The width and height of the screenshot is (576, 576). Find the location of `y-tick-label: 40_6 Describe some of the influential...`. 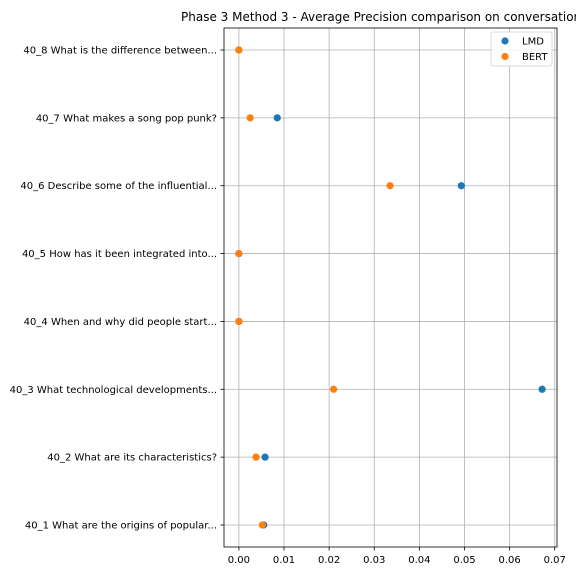

y-tick-label: 40_6 Describe some of the influential... is located at coordinates (118, 186).